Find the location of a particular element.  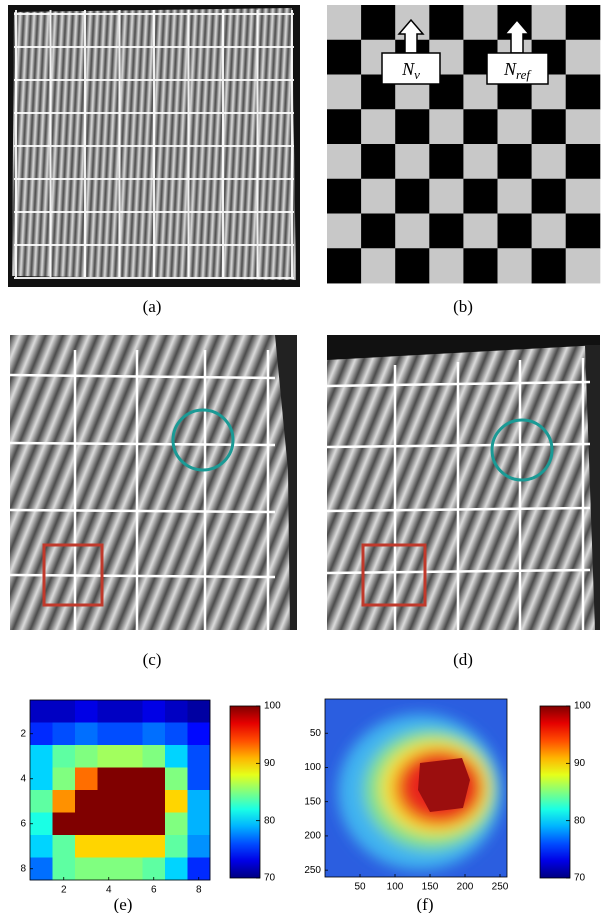

y-tick-label: 150 is located at coordinates (312, 801).